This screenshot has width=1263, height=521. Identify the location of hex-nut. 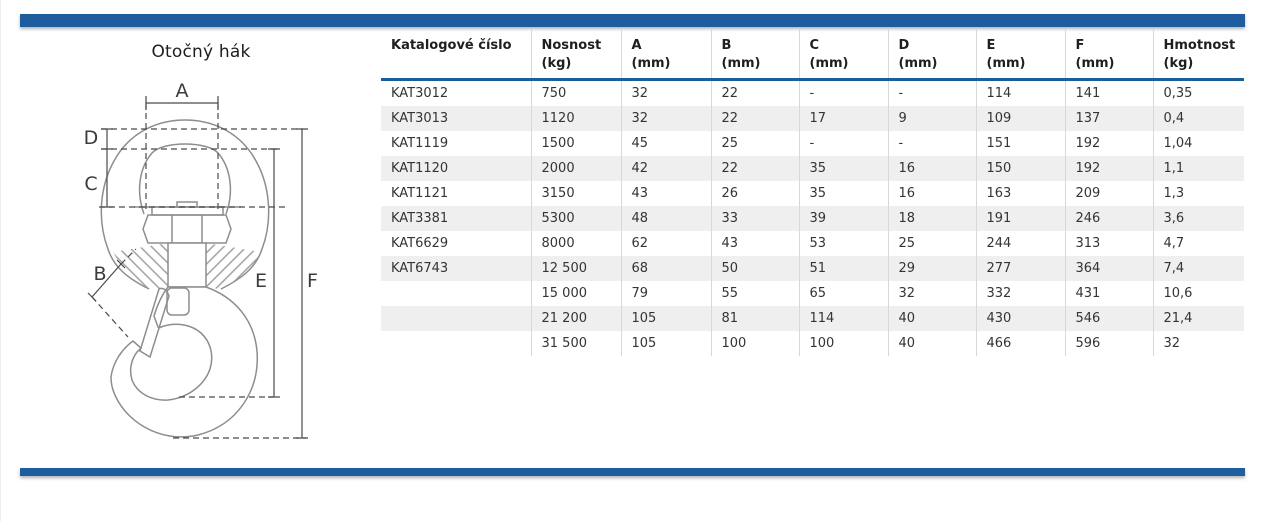
(187, 229).